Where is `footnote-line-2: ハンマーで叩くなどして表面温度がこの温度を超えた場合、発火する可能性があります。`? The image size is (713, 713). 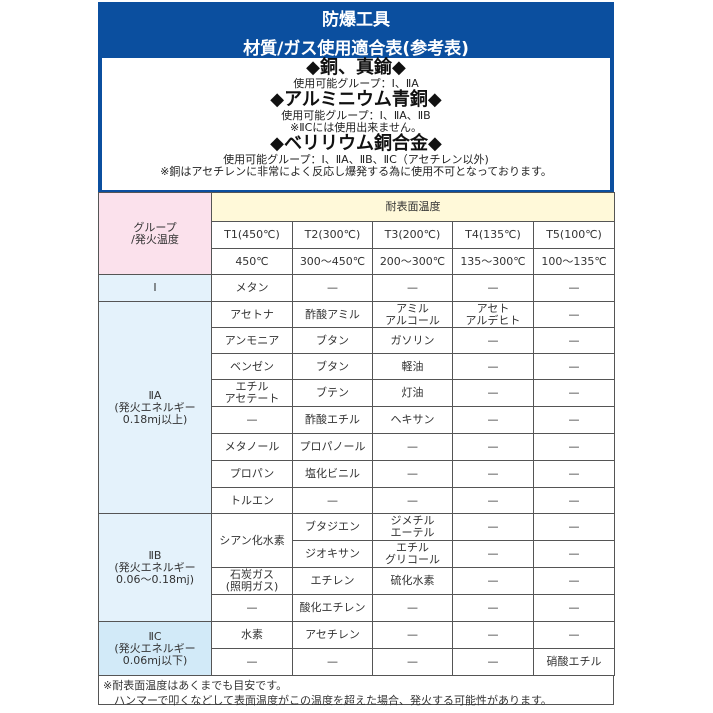
footnote-line-2: ハンマーで叩くなどして表面温度がこの温度を超えた場合、発火する可能性があります。 is located at coordinates (327, 700).